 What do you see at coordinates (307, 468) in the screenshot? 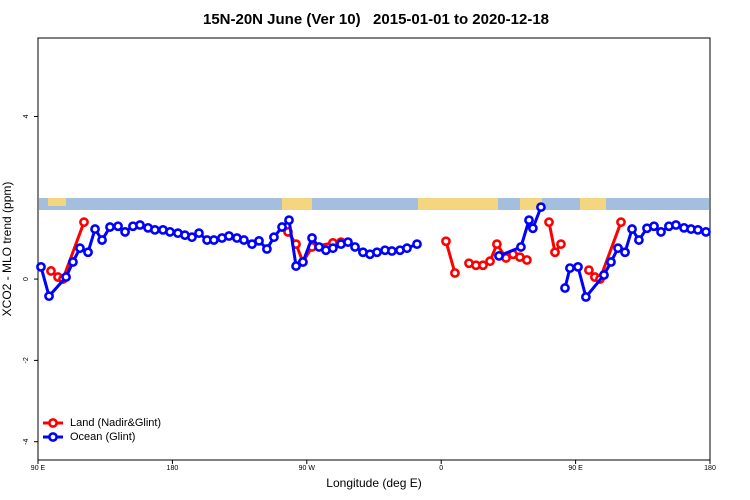
I see `x-tick-label: 90 W` at bounding box center [307, 468].